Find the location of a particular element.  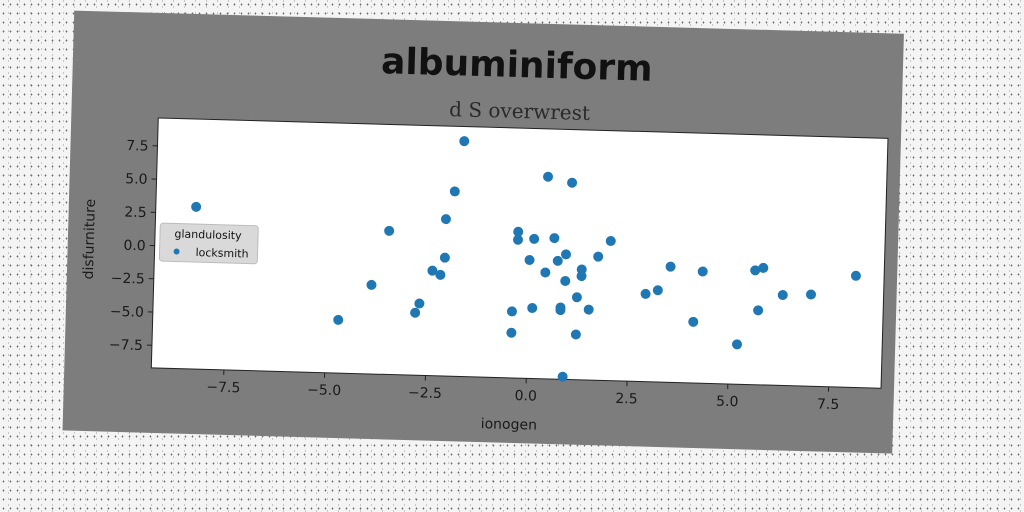

x-tick-label: −7.5 is located at coordinates (223, 387).